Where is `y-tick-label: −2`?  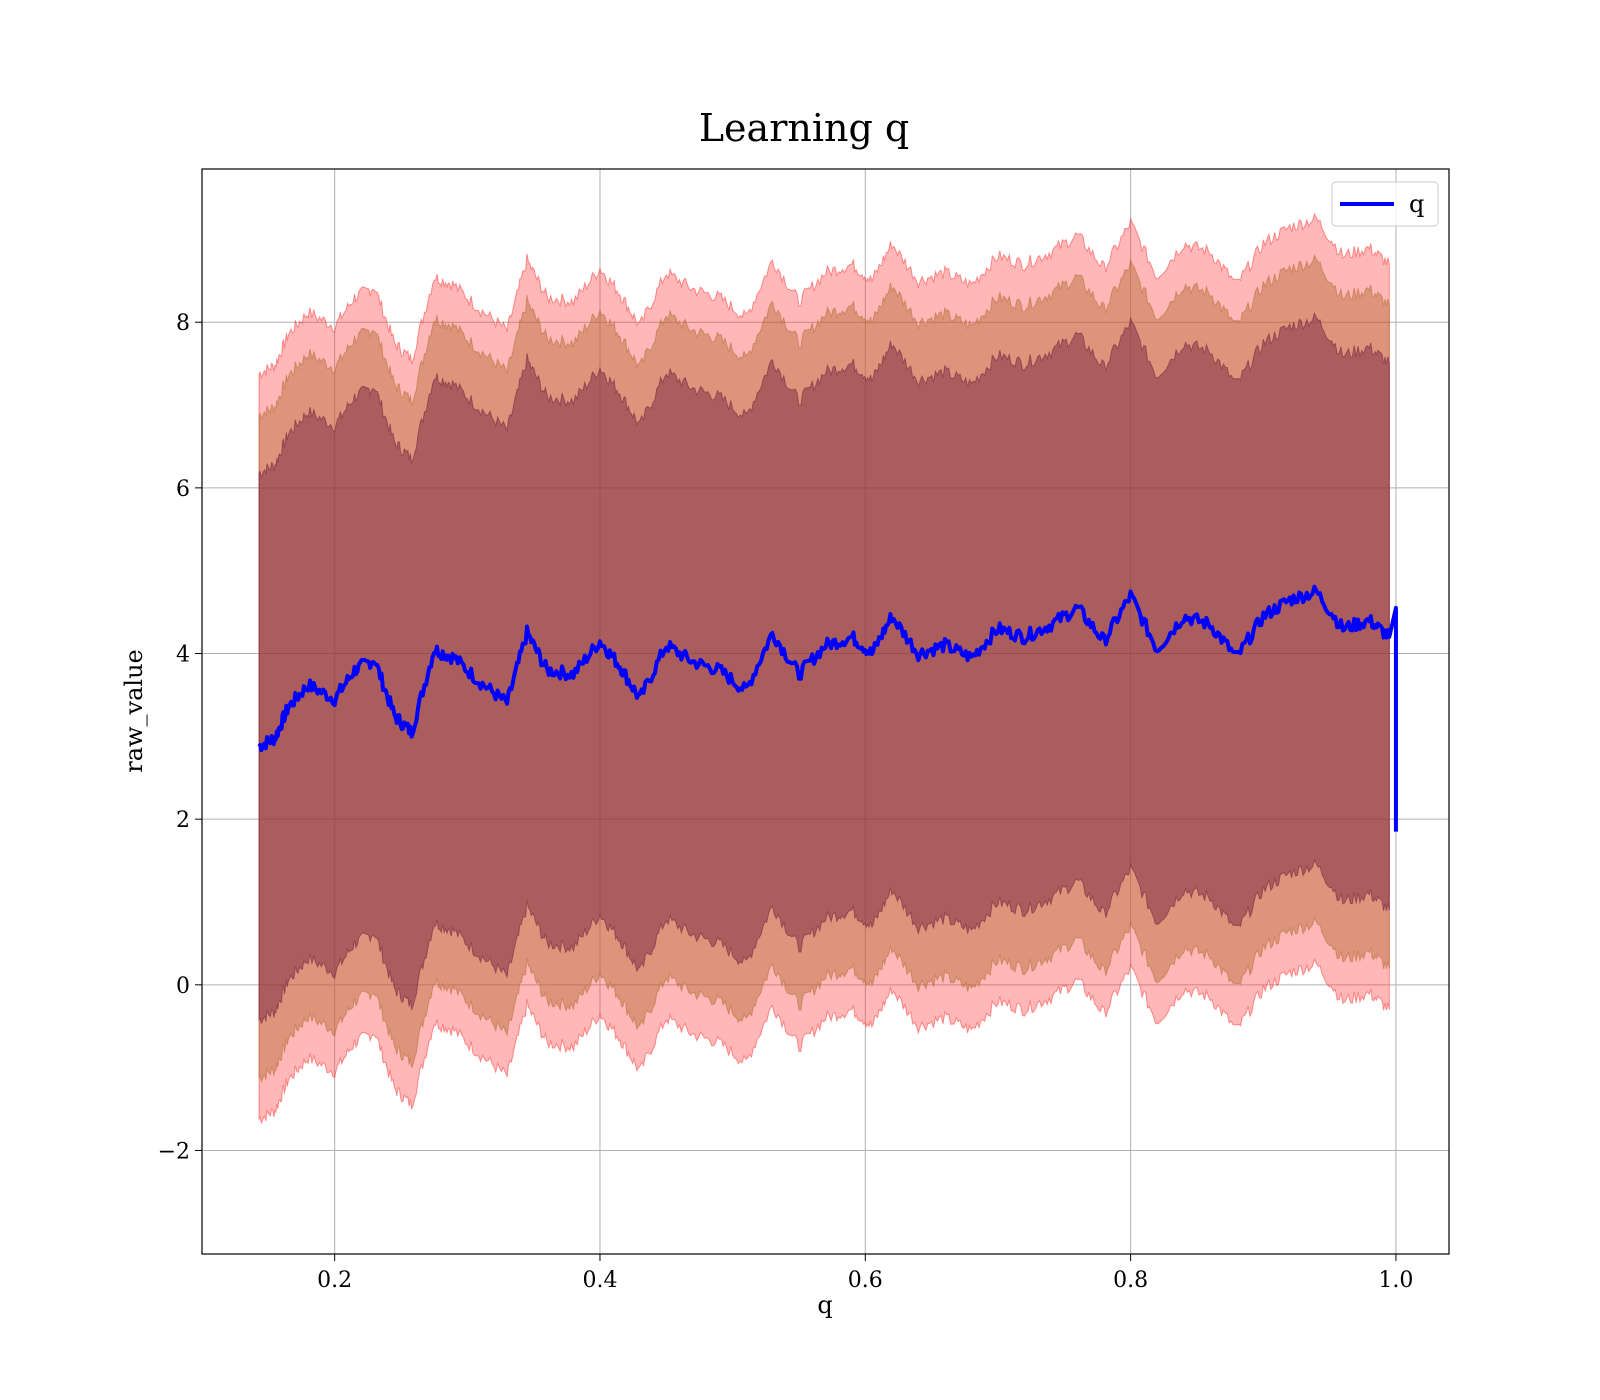
y-tick-label: −2 is located at coordinates (174, 1151).